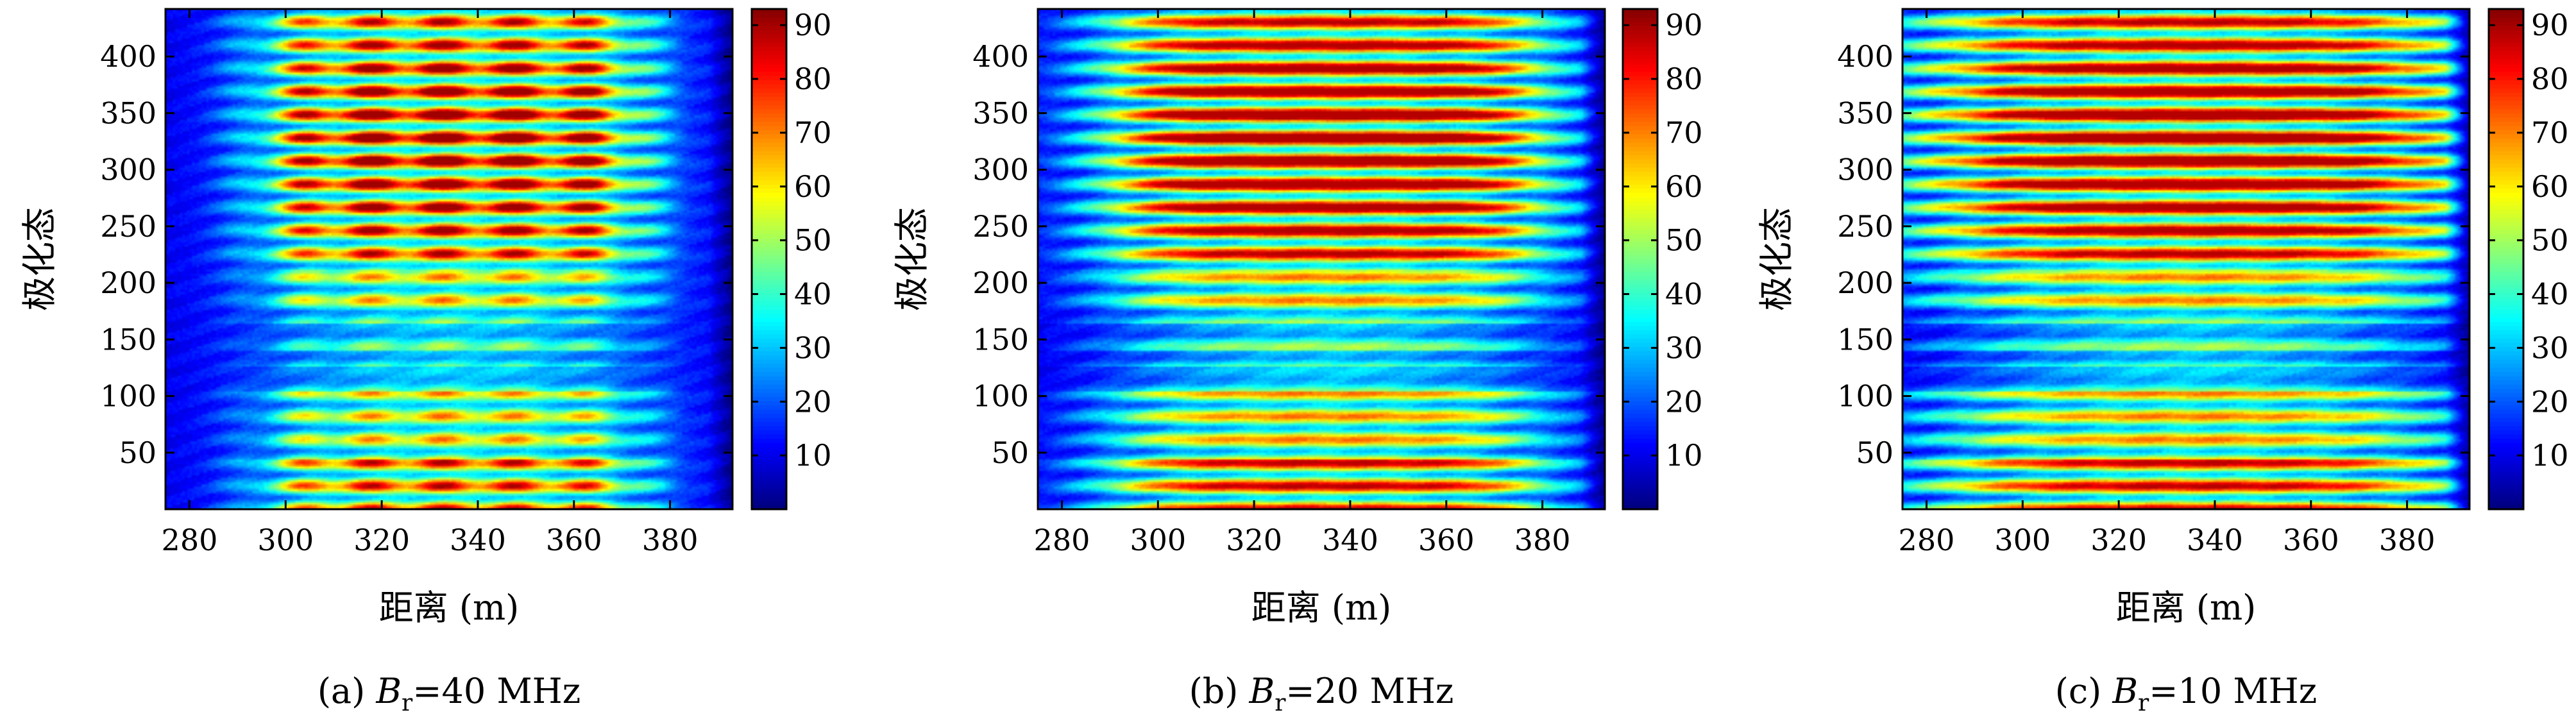 The width and height of the screenshot is (2576, 726). I want to click on y-tick-label: 200, so click(128, 283).